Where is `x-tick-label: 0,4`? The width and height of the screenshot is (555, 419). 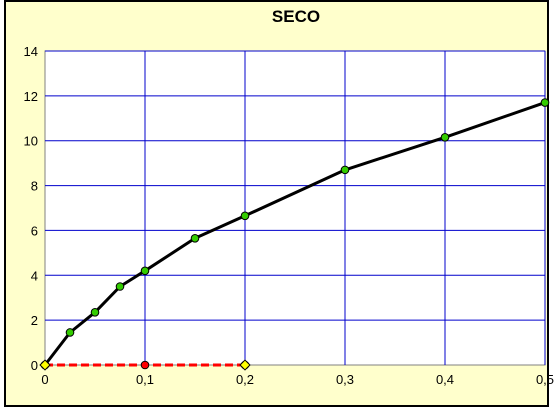 x-tick-label: 0,4 is located at coordinates (445, 379).